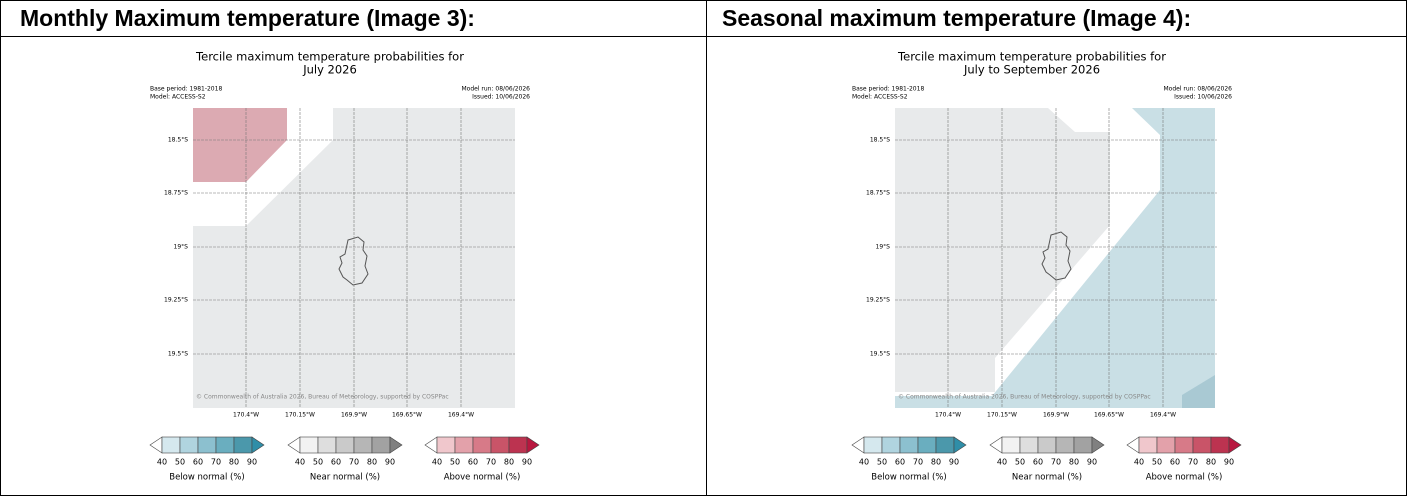 Image resolution: width=1407 pixels, height=496 pixels. Describe the element at coordinates (353, 261) in the screenshot. I see `island-outline` at that location.